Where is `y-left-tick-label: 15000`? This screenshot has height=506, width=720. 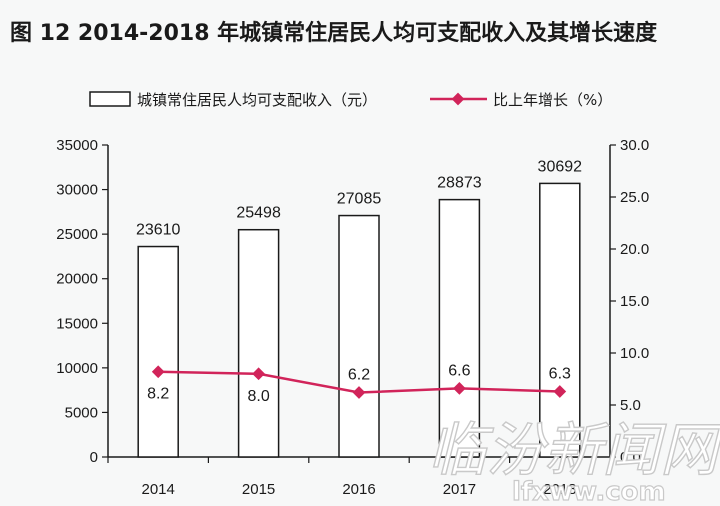
y-left-tick-label: 15000 is located at coordinates (77, 323).